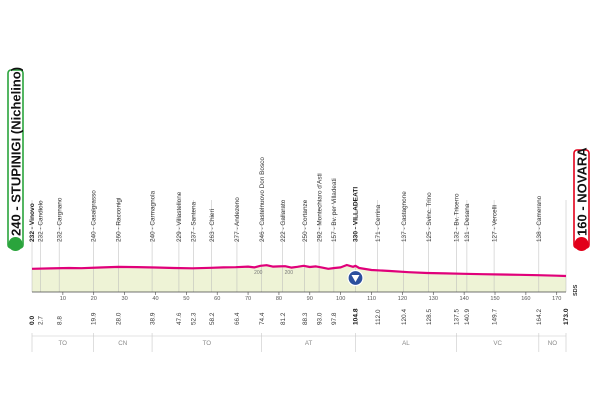 The height and width of the screenshot is (400, 600). I want to click on waypoint-km-label: 137.5, so click(457, 317).